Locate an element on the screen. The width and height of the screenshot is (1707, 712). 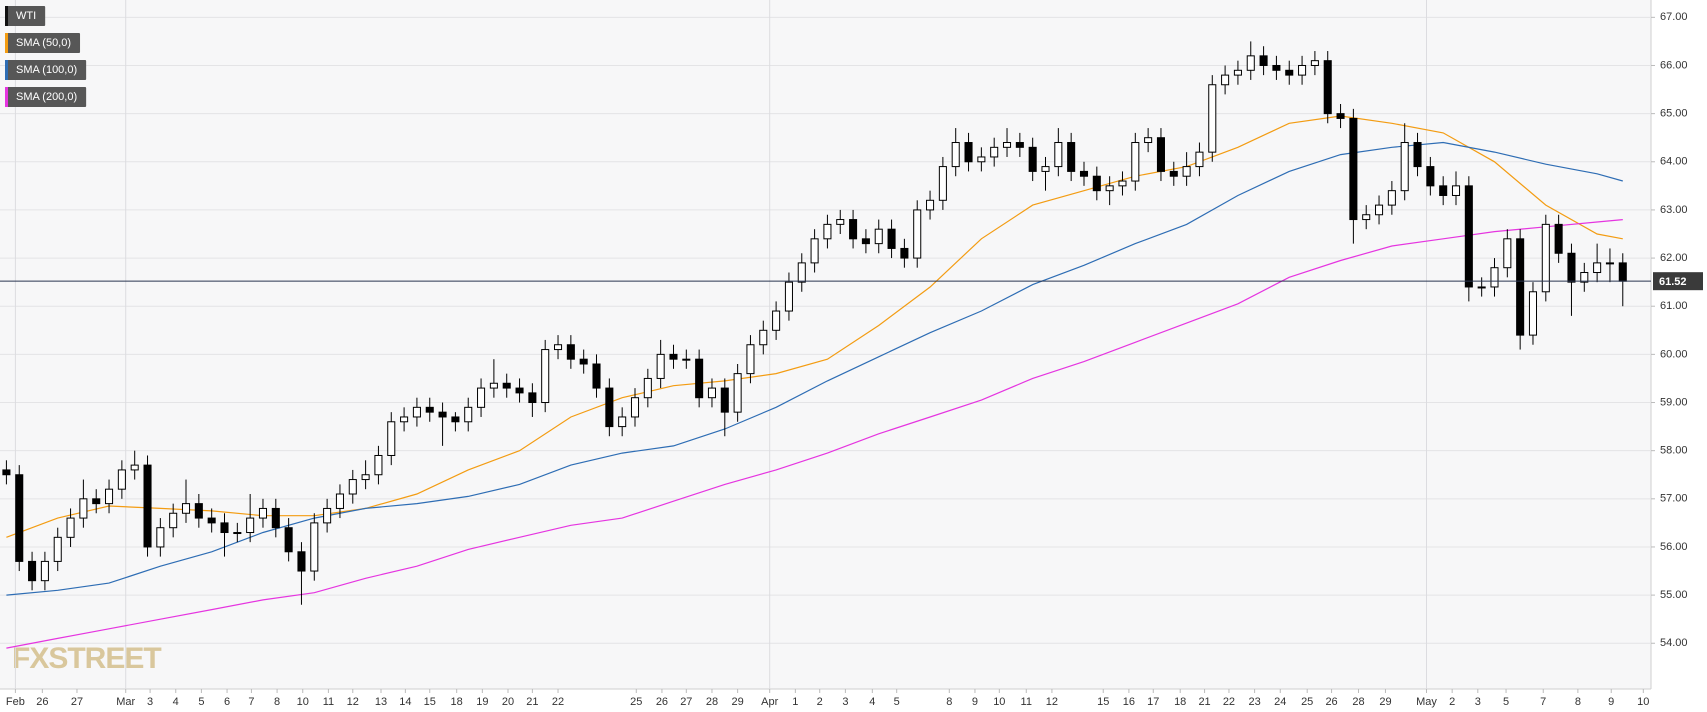
x-tick-label: 8 is located at coordinates (1578, 702).